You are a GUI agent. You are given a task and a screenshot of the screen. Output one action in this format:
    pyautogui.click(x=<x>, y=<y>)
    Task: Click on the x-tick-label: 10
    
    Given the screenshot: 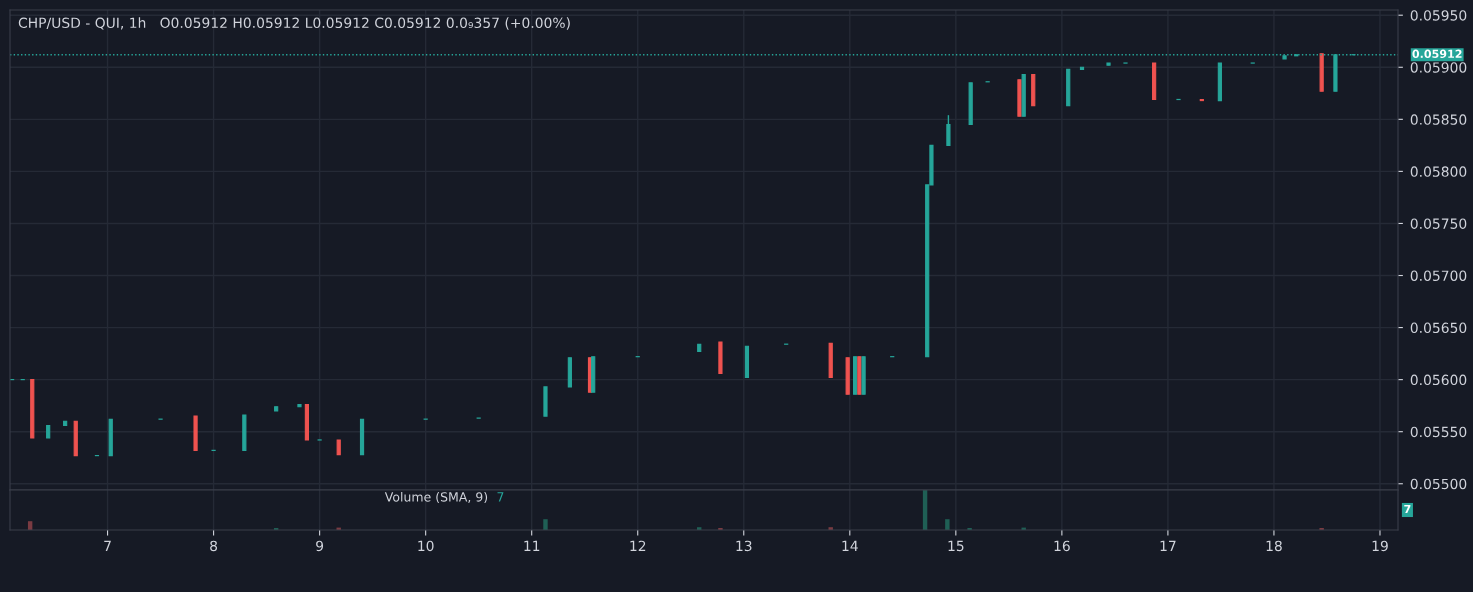 What is the action you would take?
    pyautogui.click(x=426, y=546)
    